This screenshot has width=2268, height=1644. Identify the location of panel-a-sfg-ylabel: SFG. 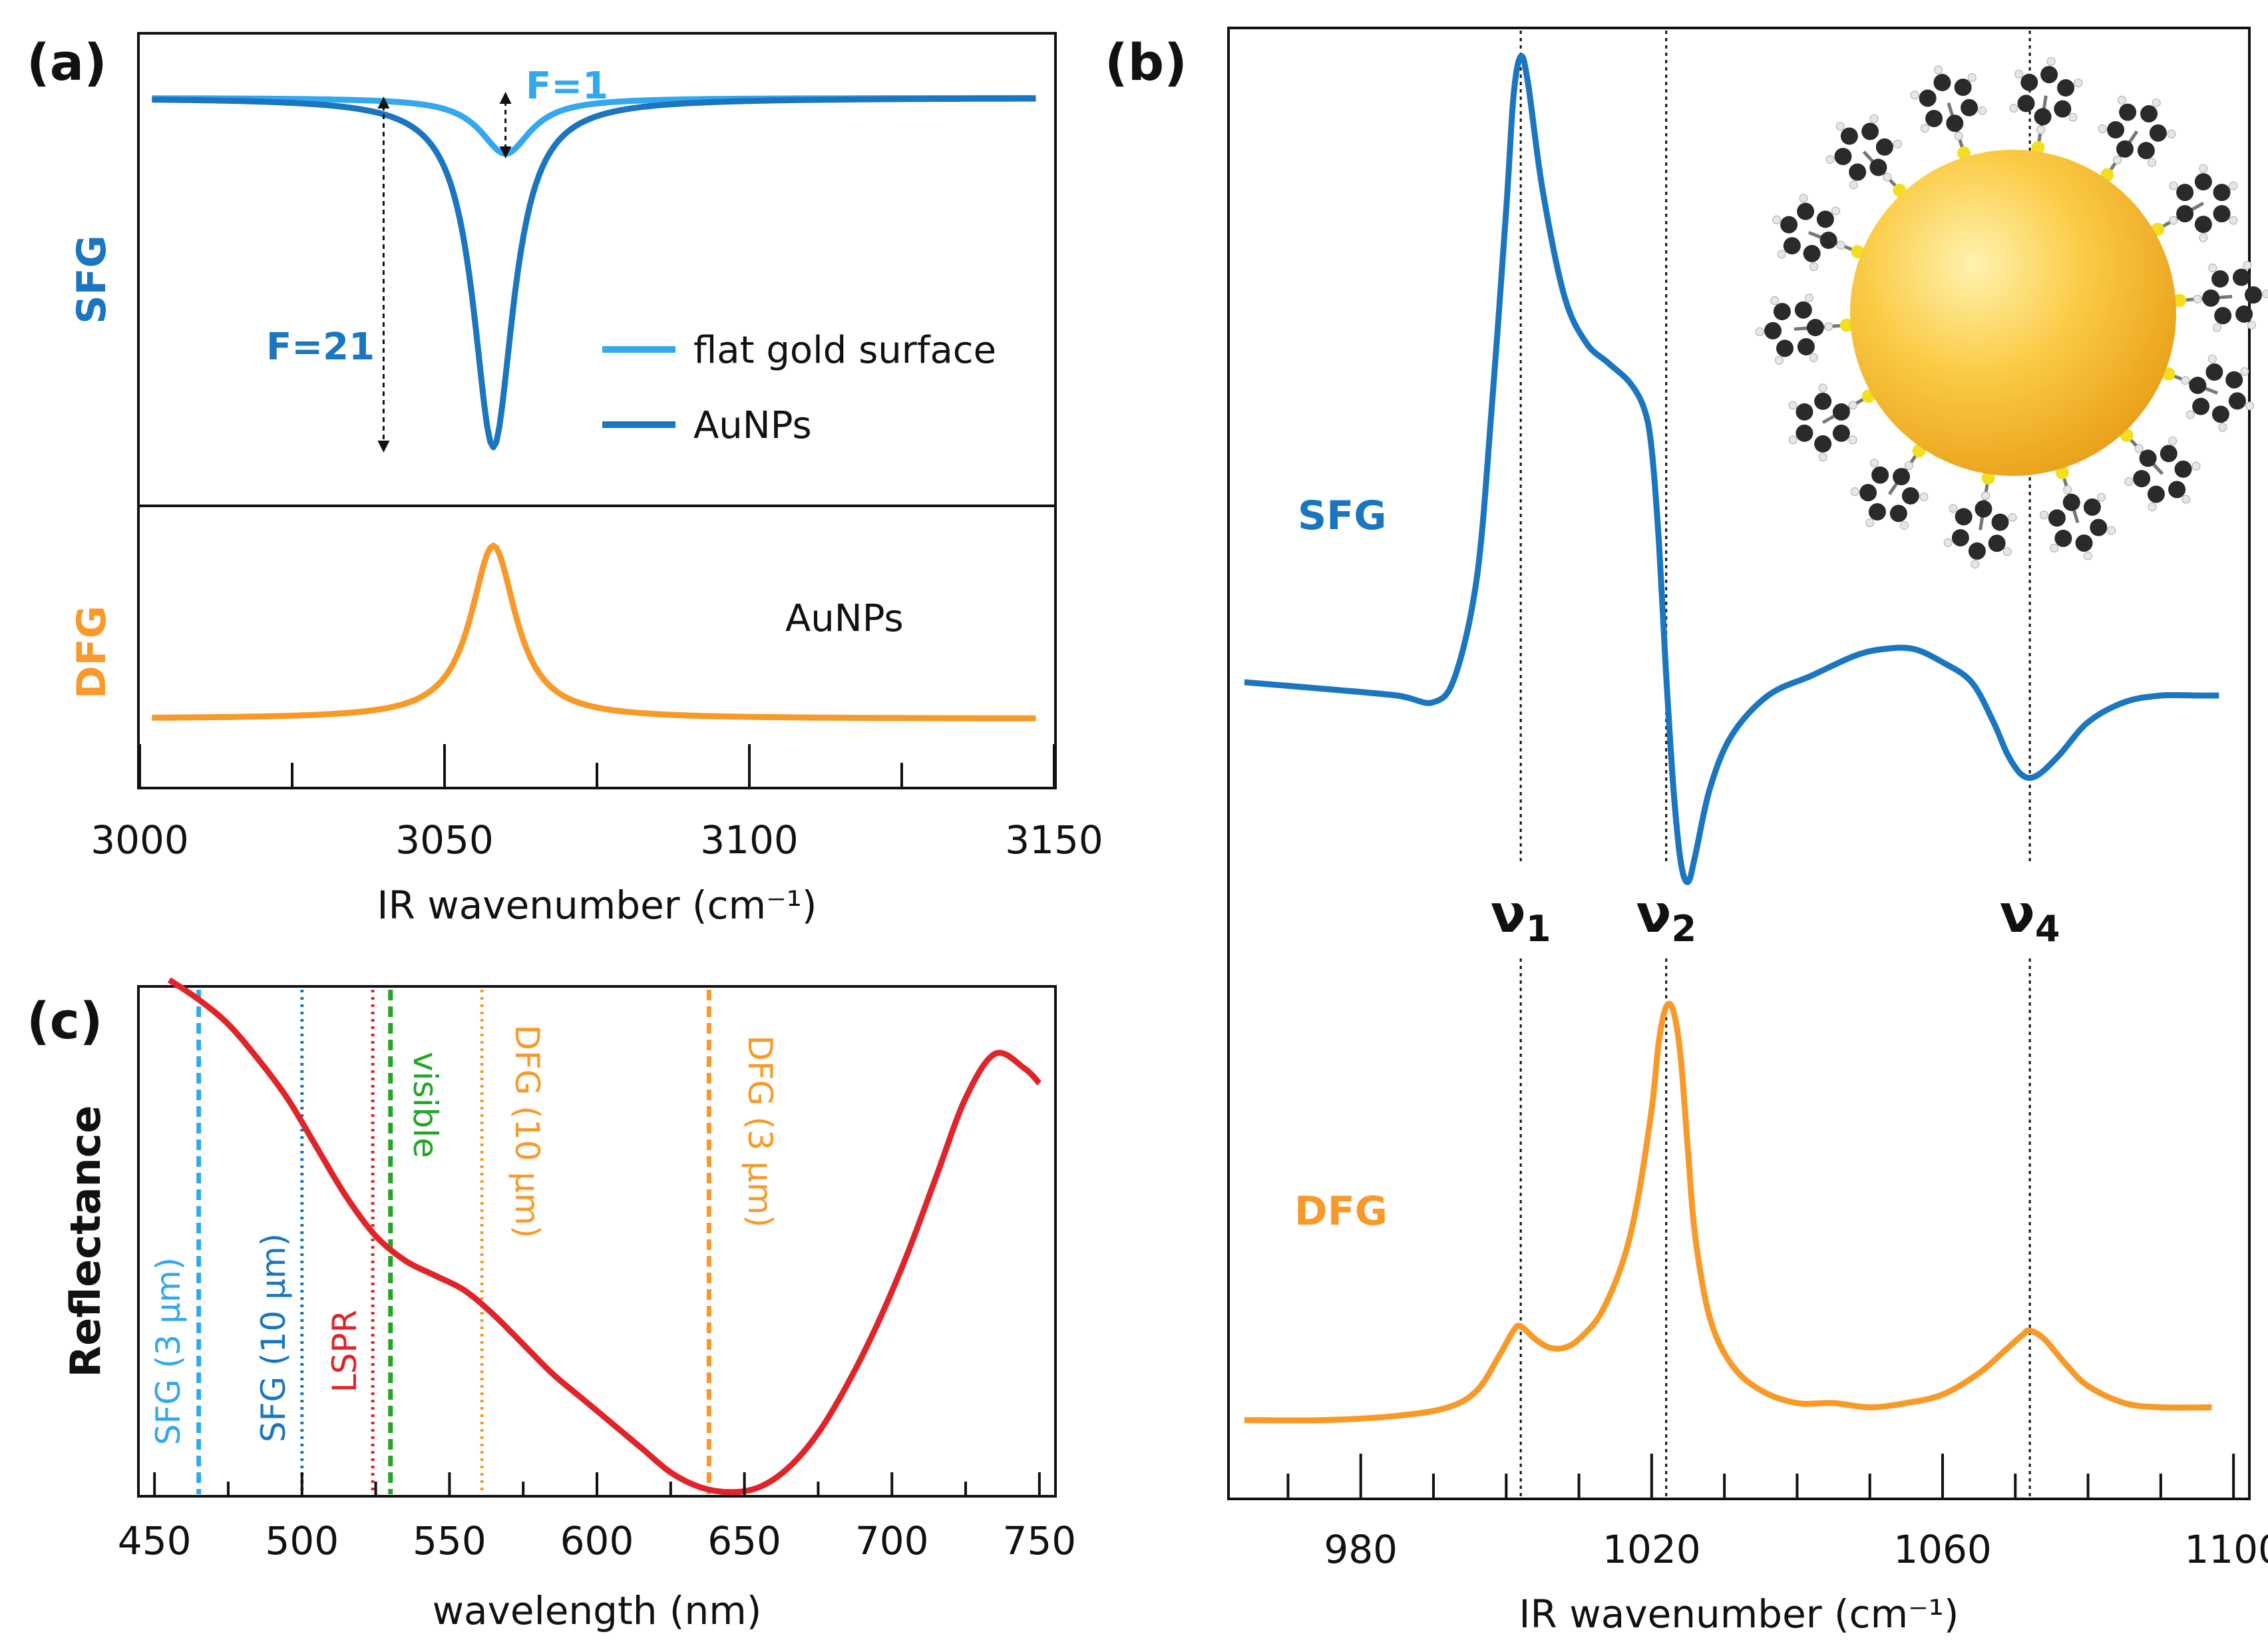
(92, 279).